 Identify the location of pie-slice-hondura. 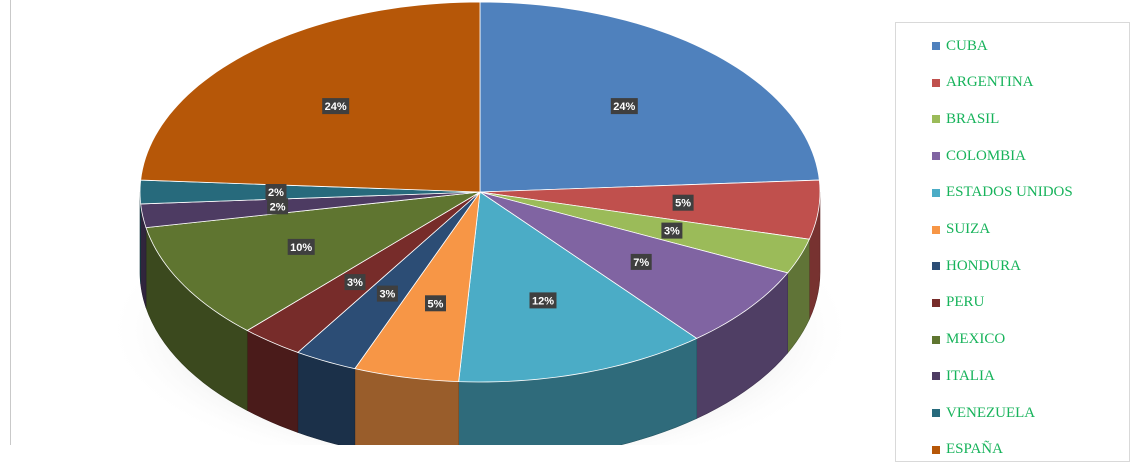
(389, 280).